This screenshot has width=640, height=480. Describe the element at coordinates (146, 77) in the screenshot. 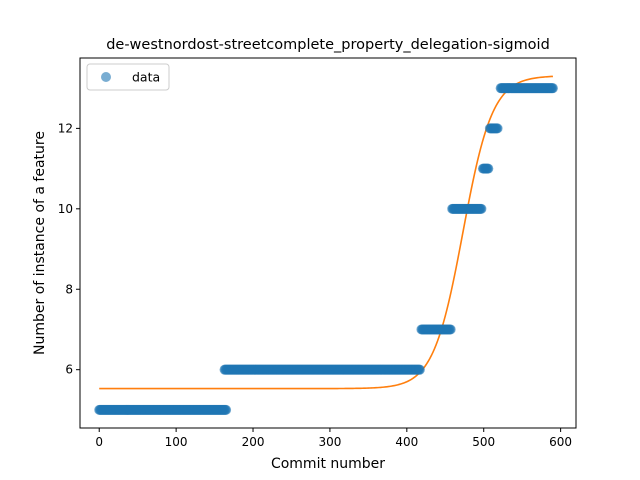

I see `legend-label-data: data` at that location.